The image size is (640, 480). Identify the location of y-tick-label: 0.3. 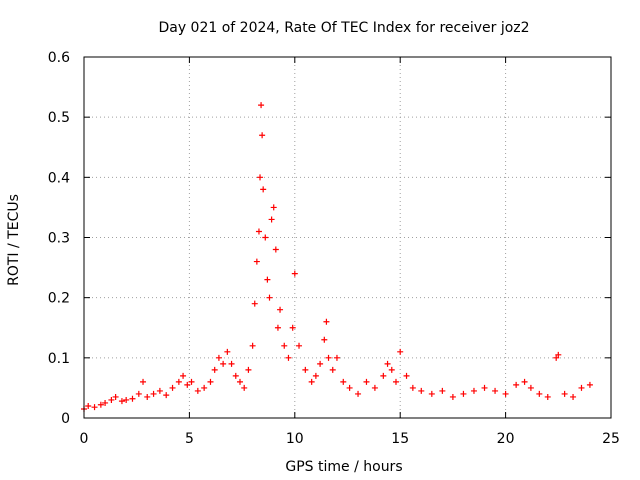
(59, 239).